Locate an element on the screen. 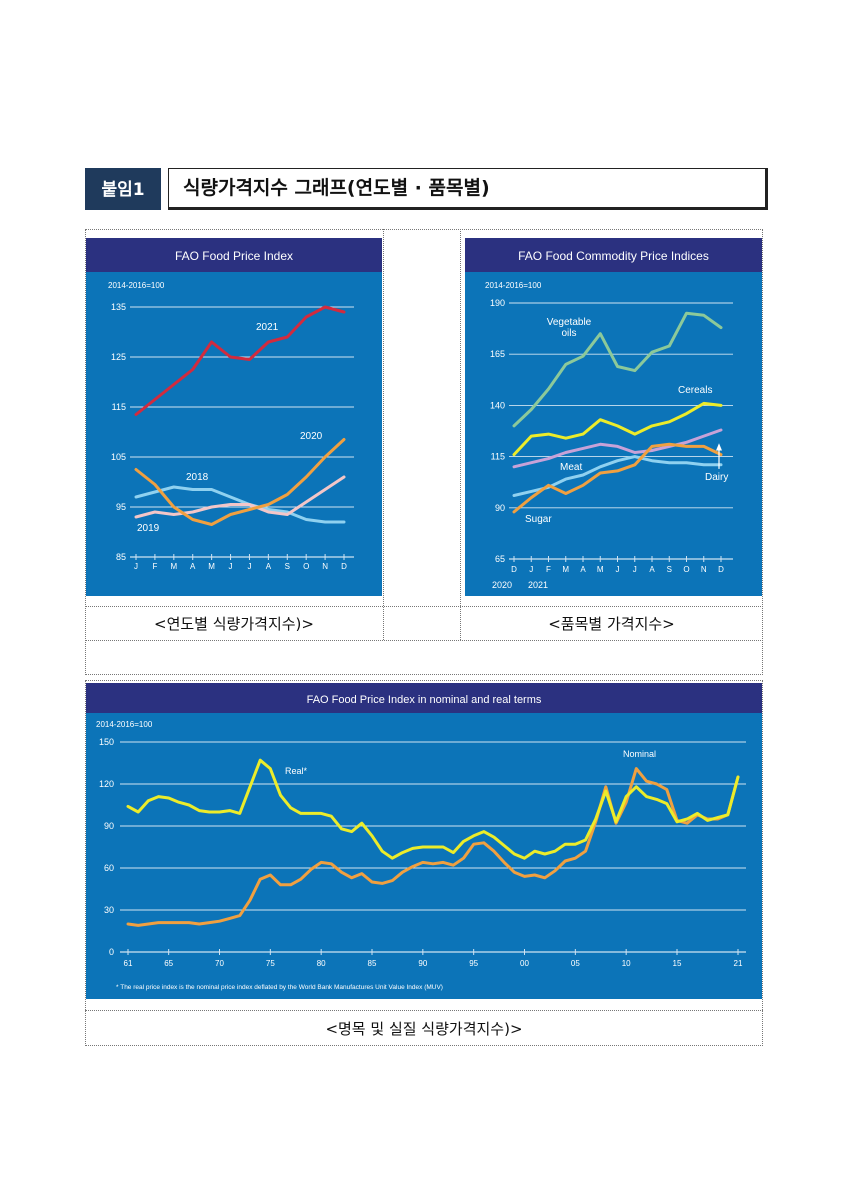  y-tick-label: 150 is located at coordinates (106, 742).